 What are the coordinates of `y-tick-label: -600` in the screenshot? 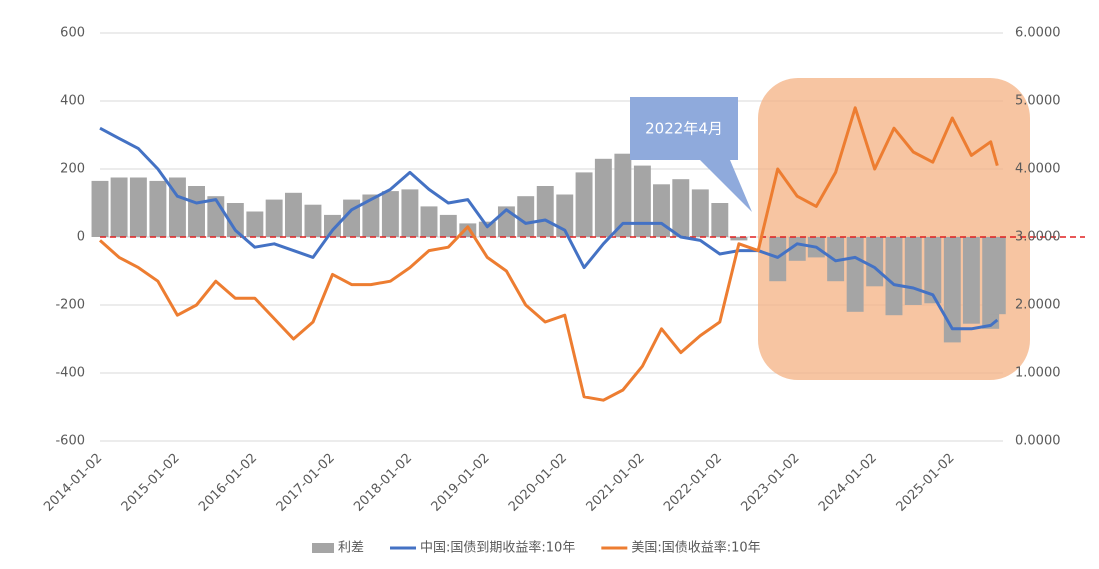 It's located at (70, 441).